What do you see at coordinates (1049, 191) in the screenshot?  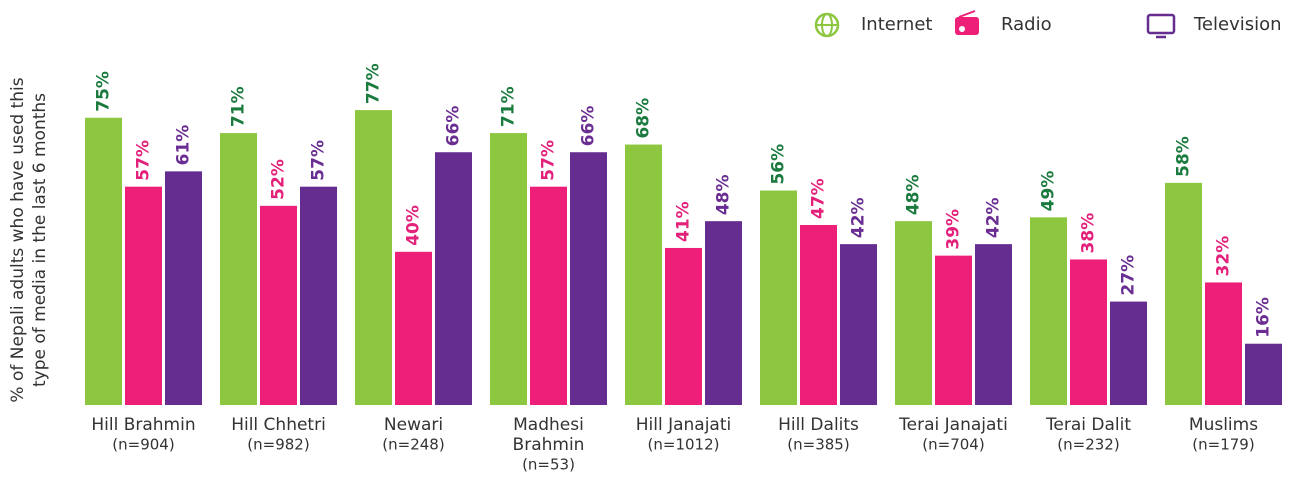 I see `value-label: 49%` at bounding box center [1049, 191].